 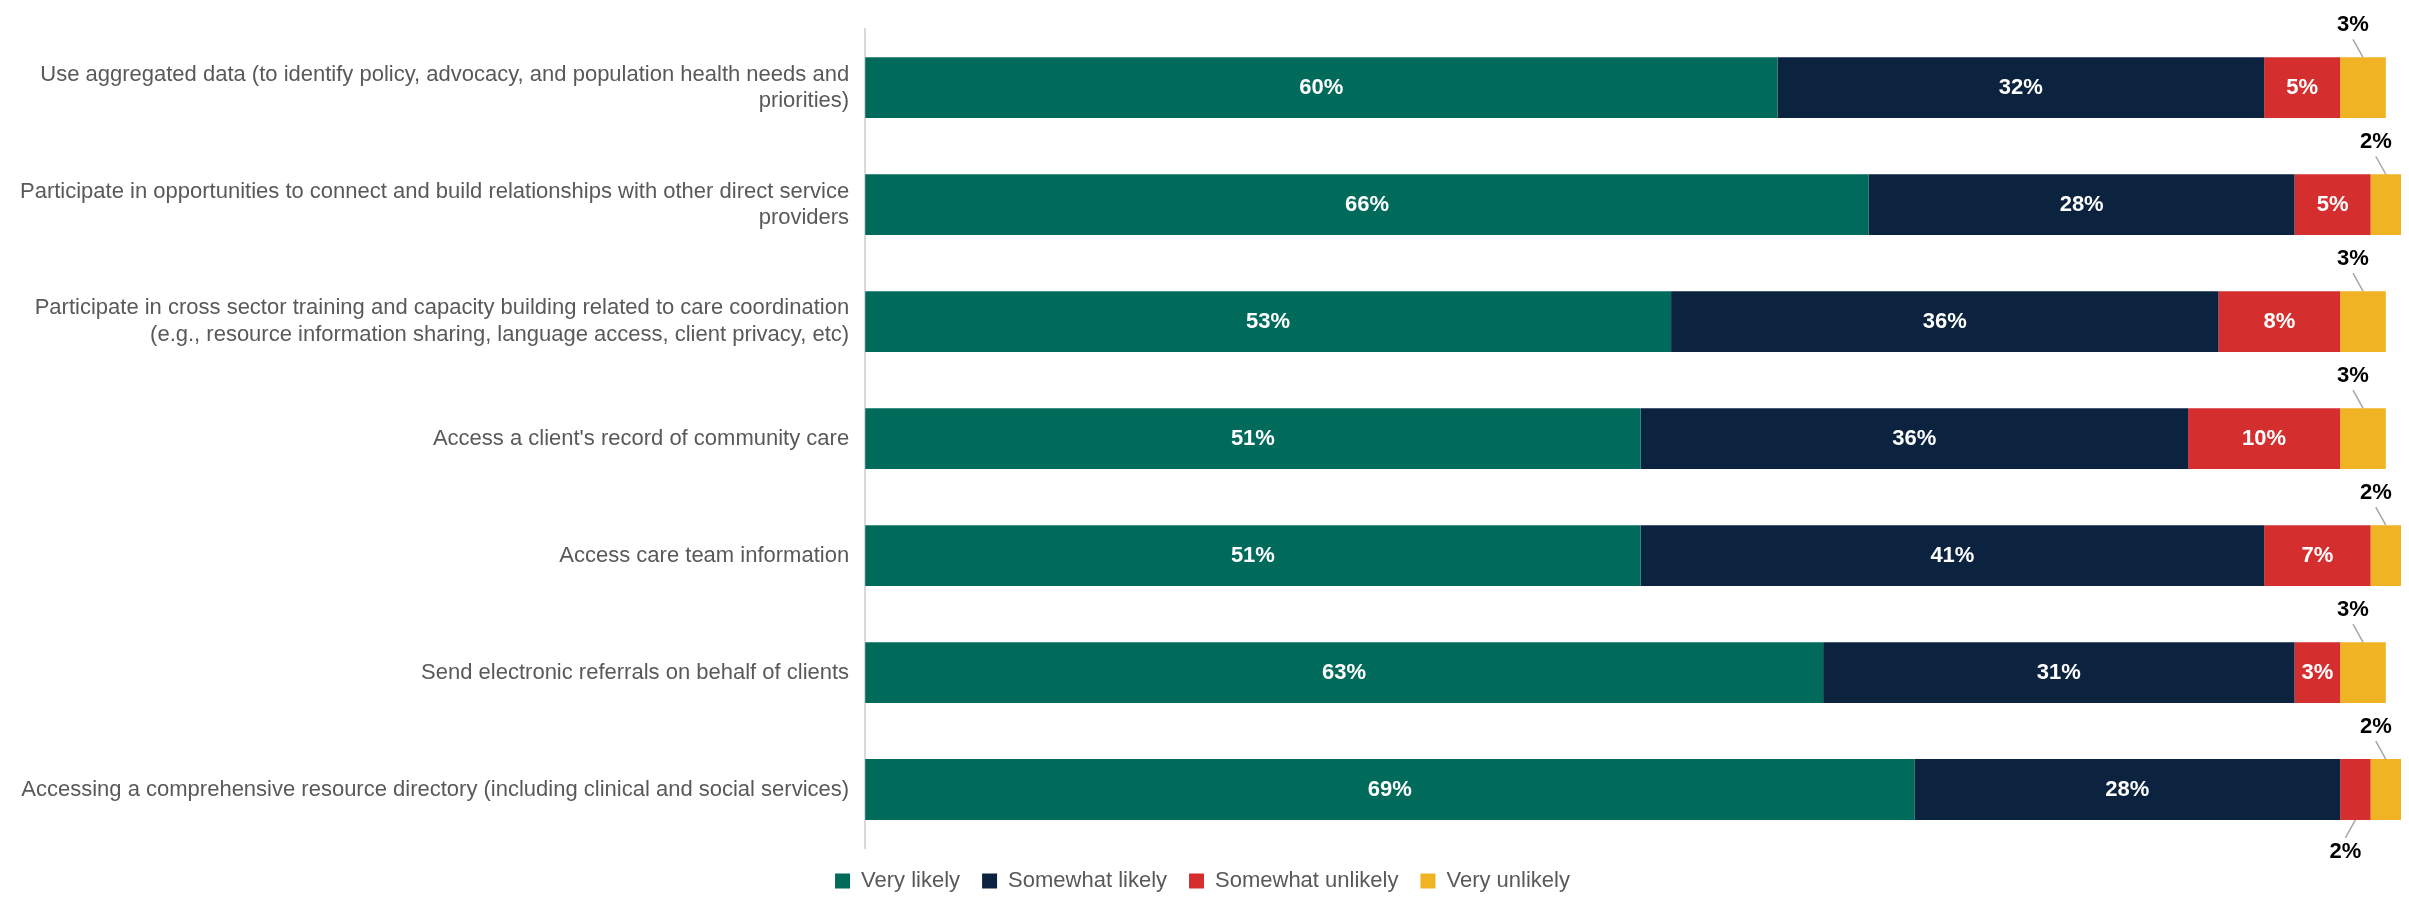 I want to click on data-label: 41%, so click(x=1952, y=554).